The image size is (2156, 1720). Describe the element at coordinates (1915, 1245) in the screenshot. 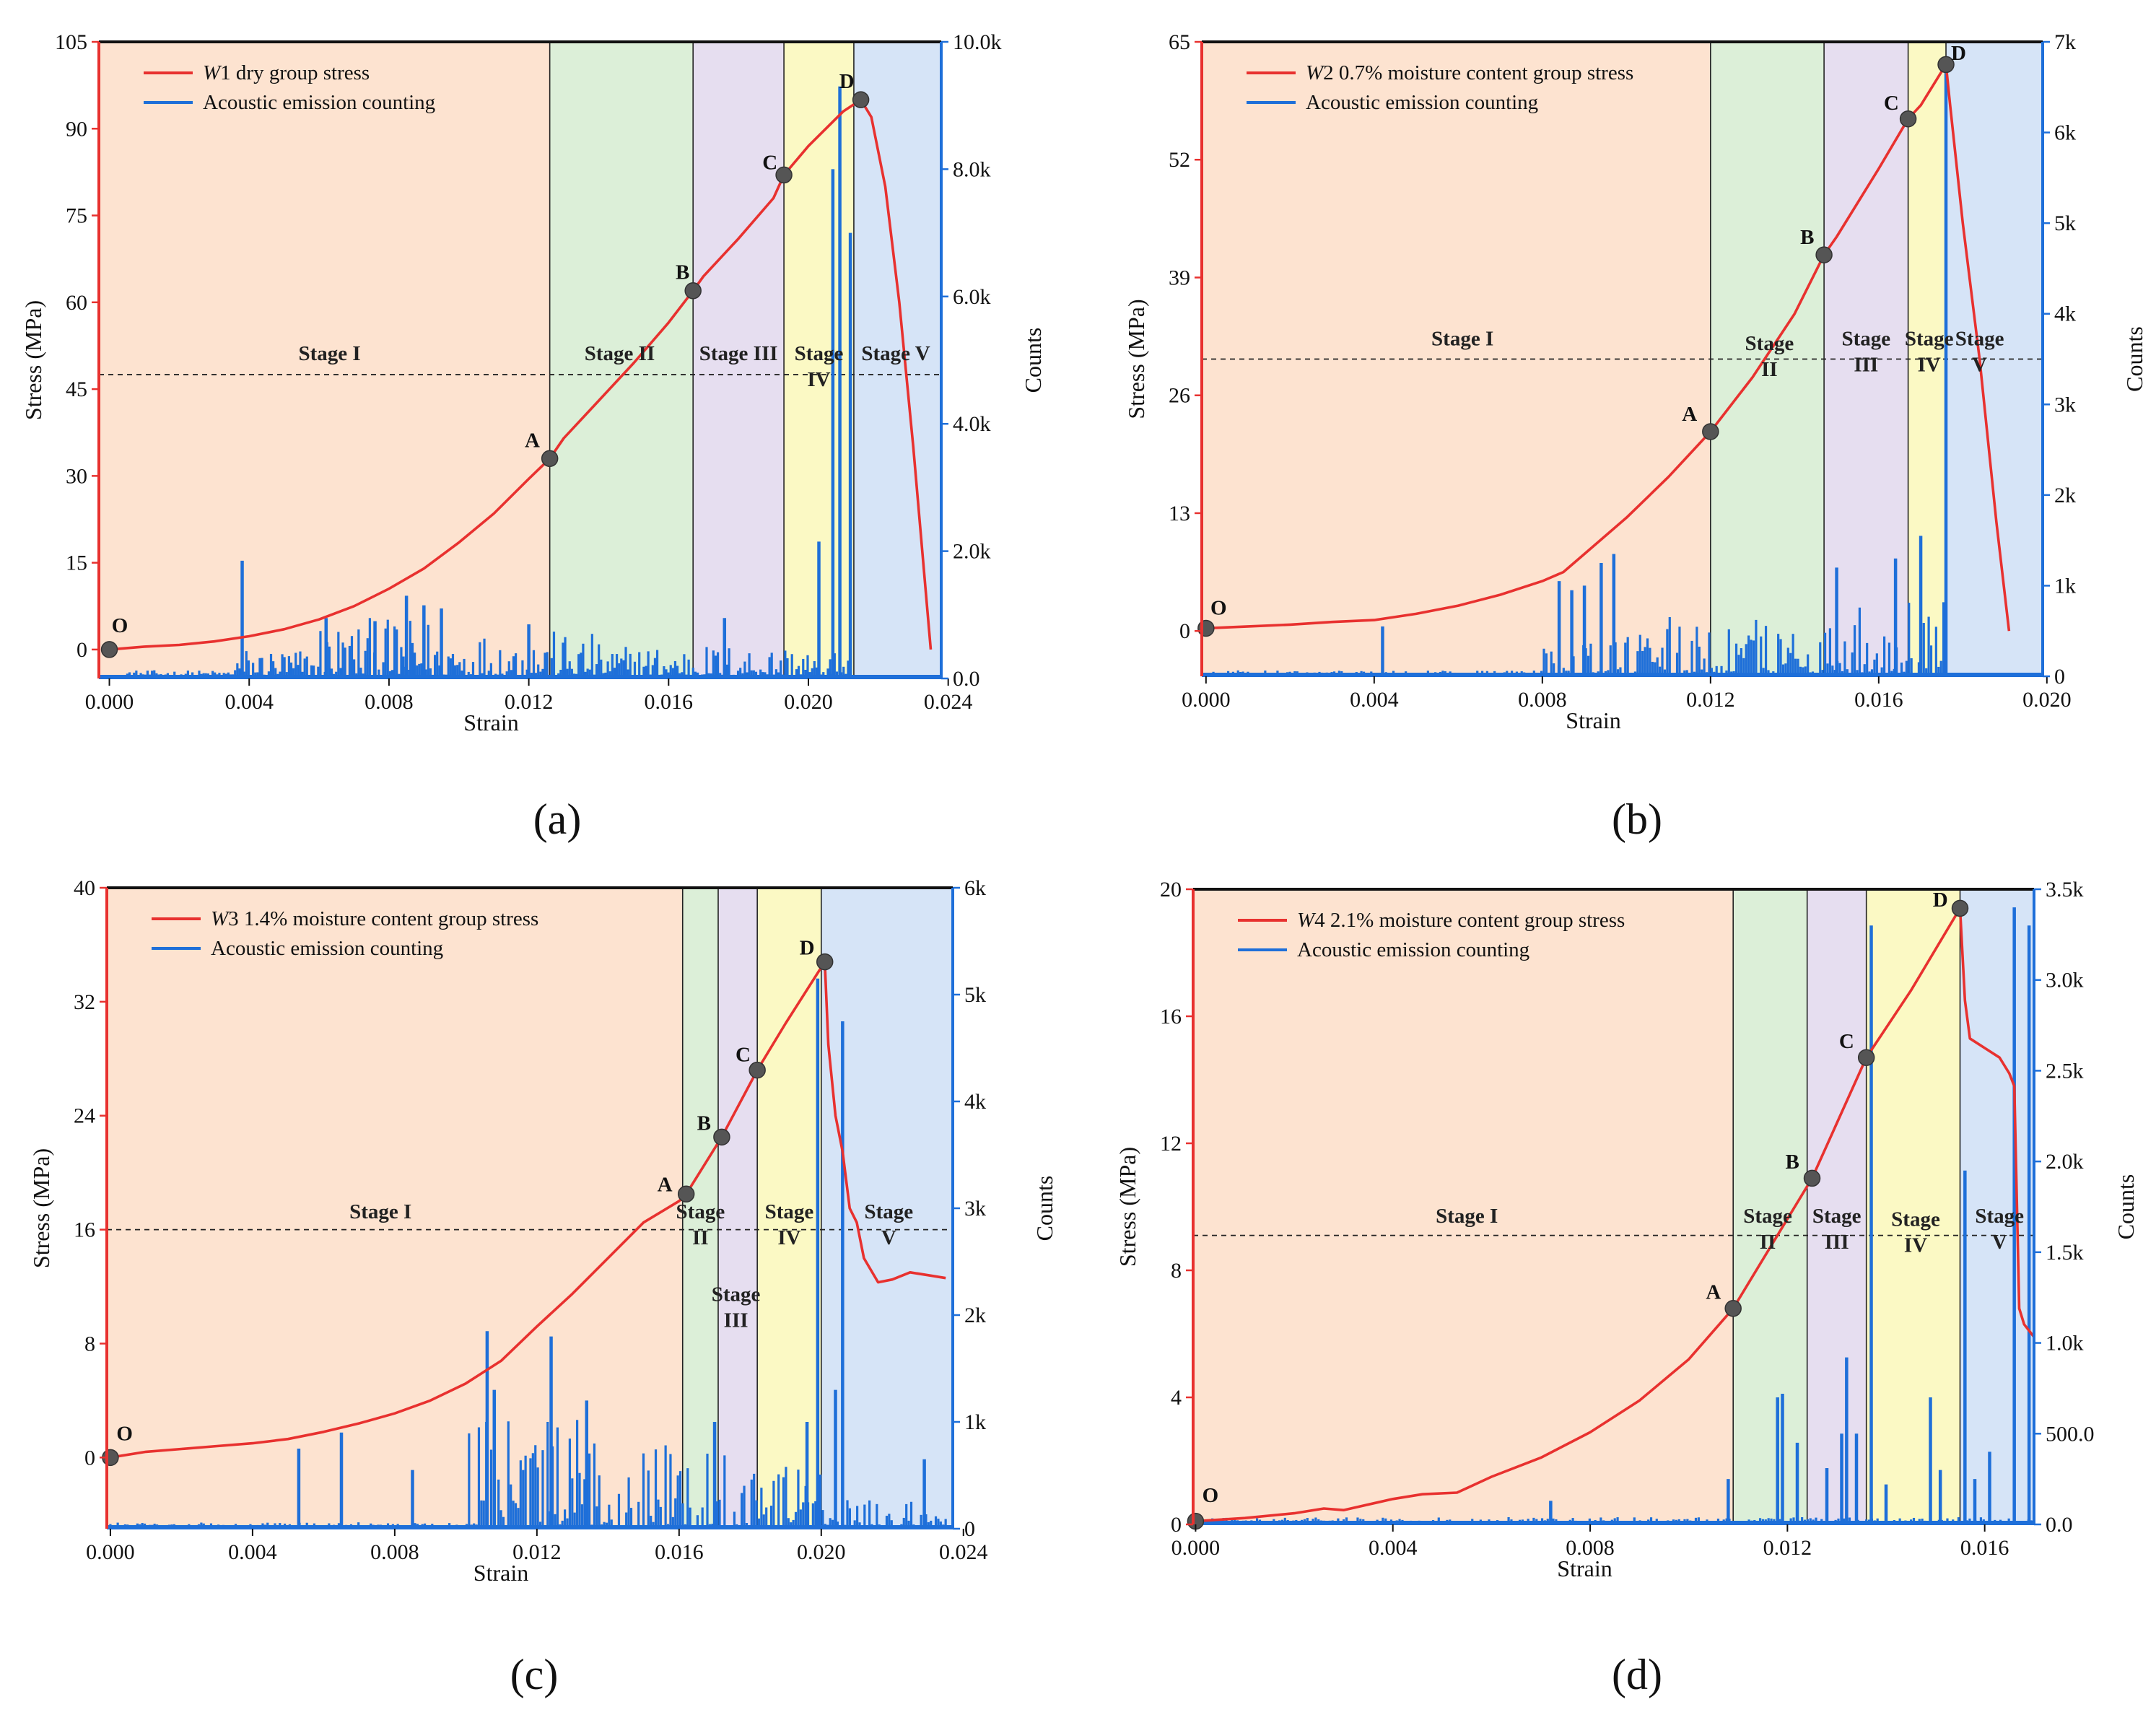

I see `stage-label: IV` at that location.